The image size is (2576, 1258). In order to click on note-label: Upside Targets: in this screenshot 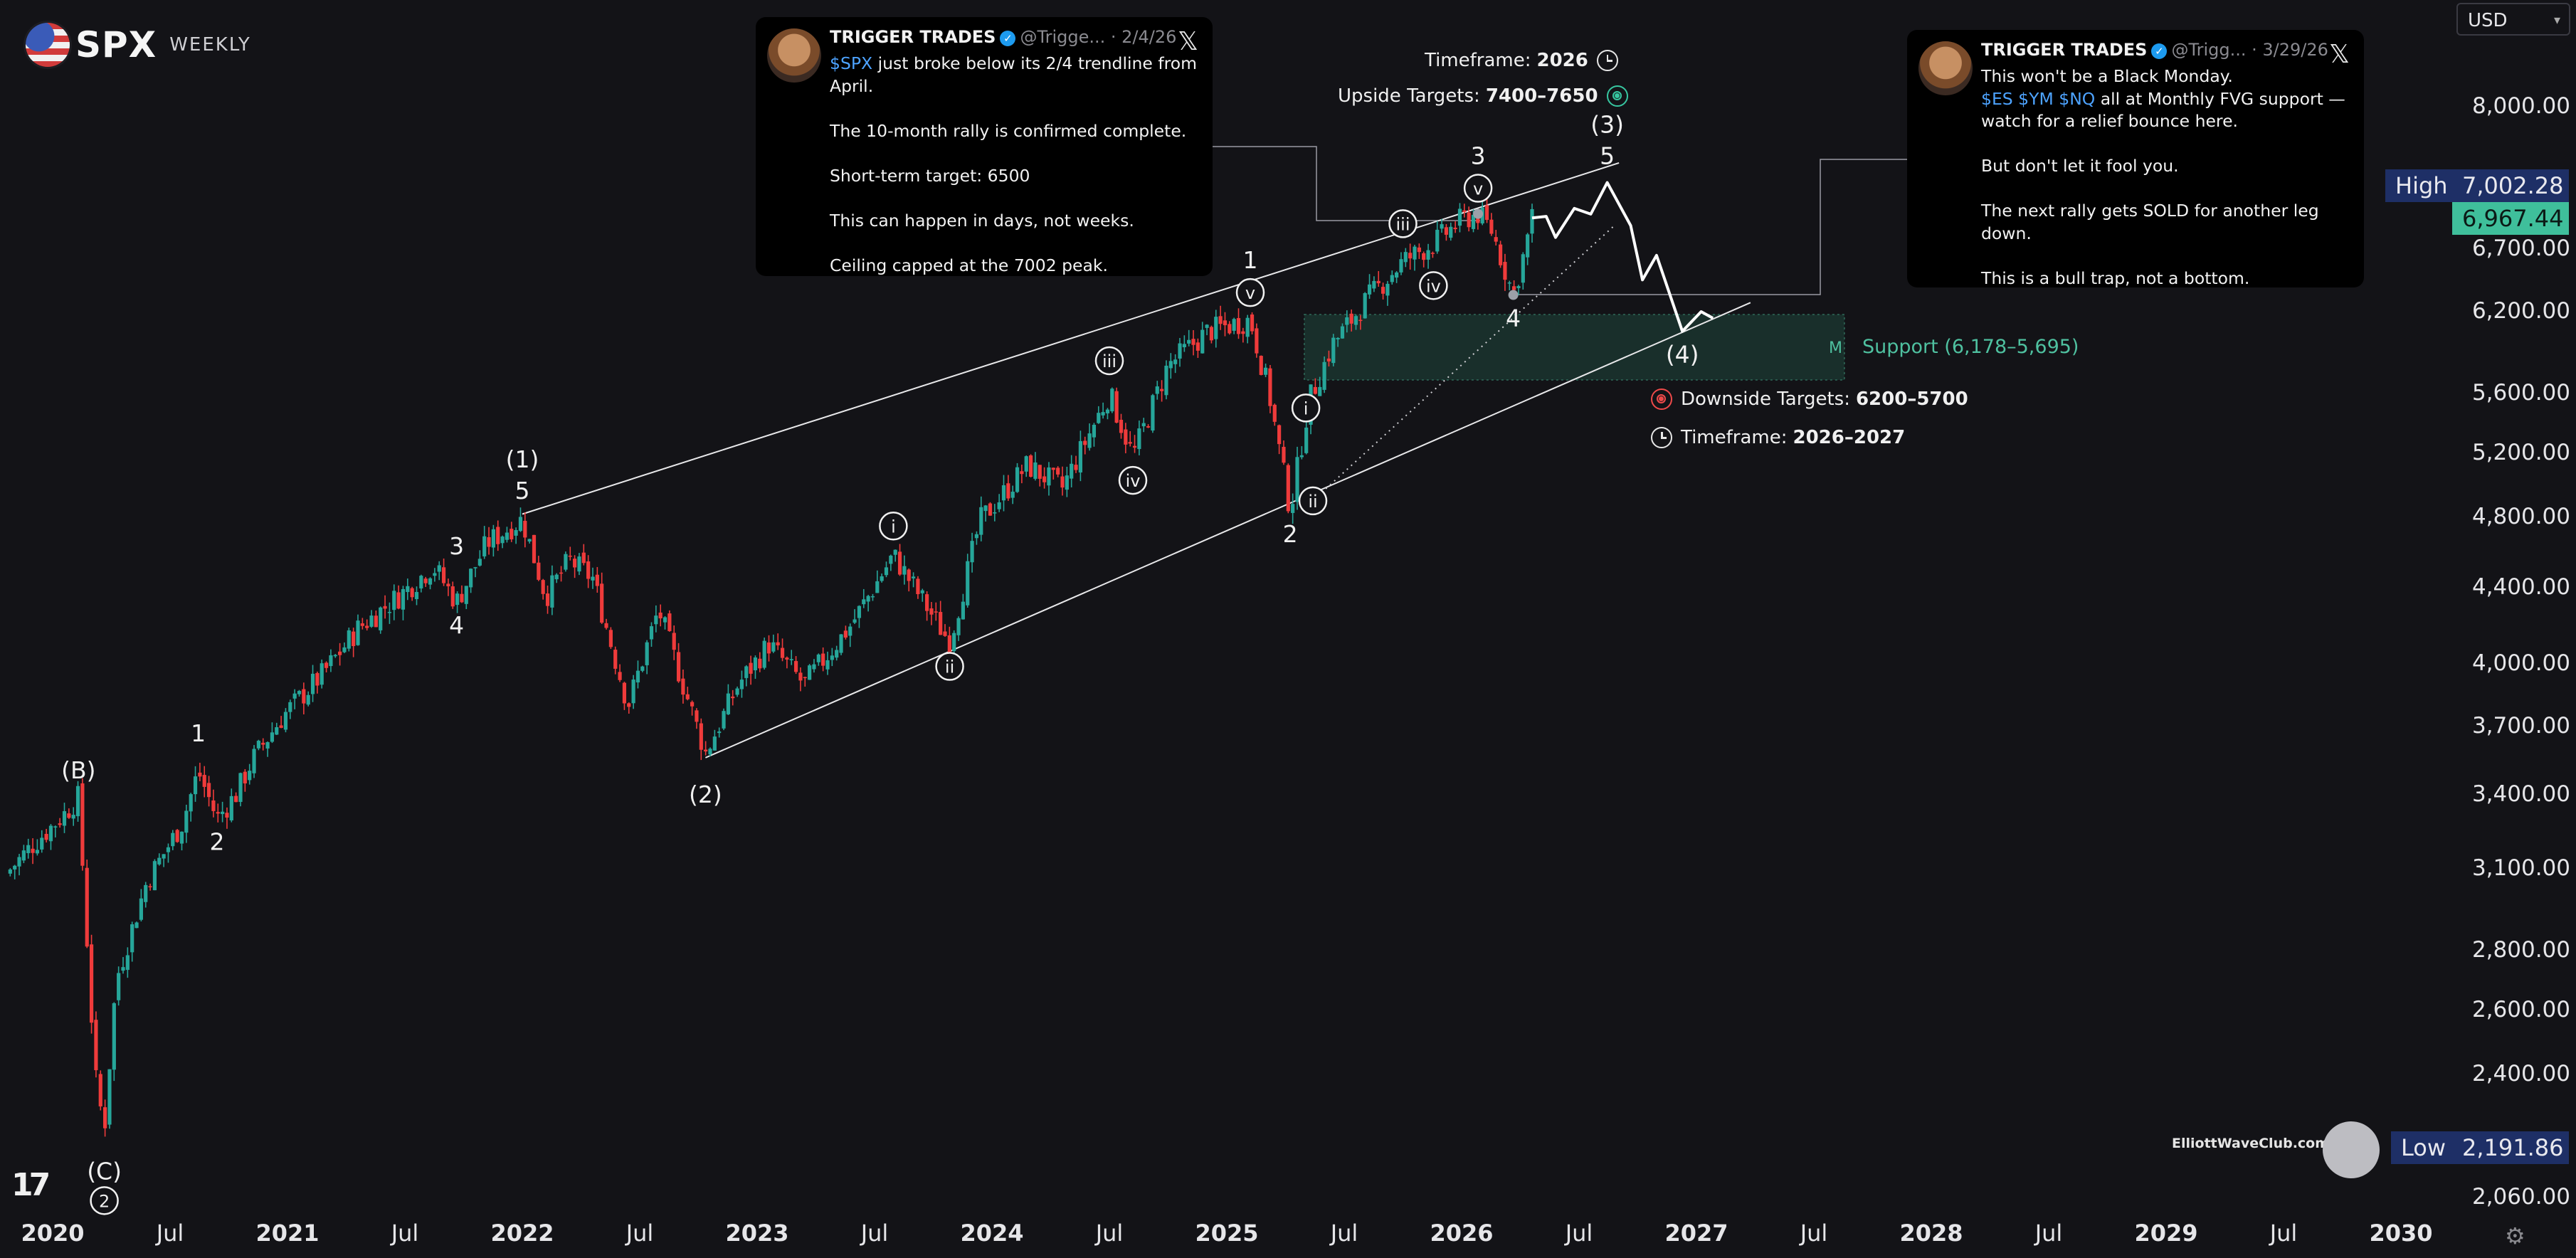, I will do `click(1409, 96)`.